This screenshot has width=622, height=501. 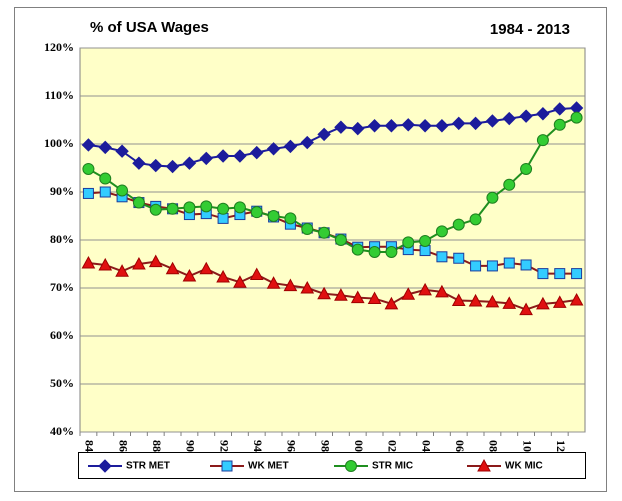 I want to click on x-tick-label: 04, so click(x=426, y=446).